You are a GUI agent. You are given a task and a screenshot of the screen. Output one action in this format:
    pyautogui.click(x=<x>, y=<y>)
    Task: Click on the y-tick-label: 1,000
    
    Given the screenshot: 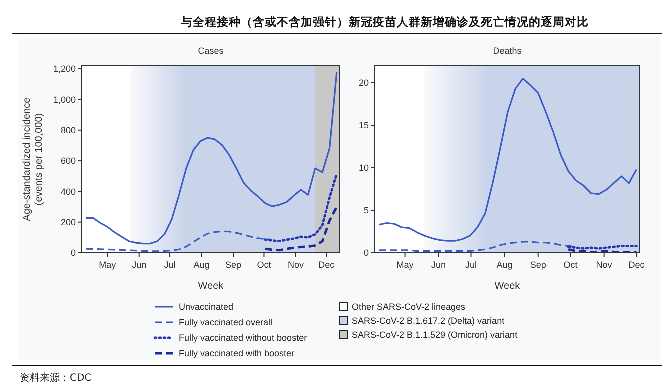 What is the action you would take?
    pyautogui.click(x=64, y=99)
    